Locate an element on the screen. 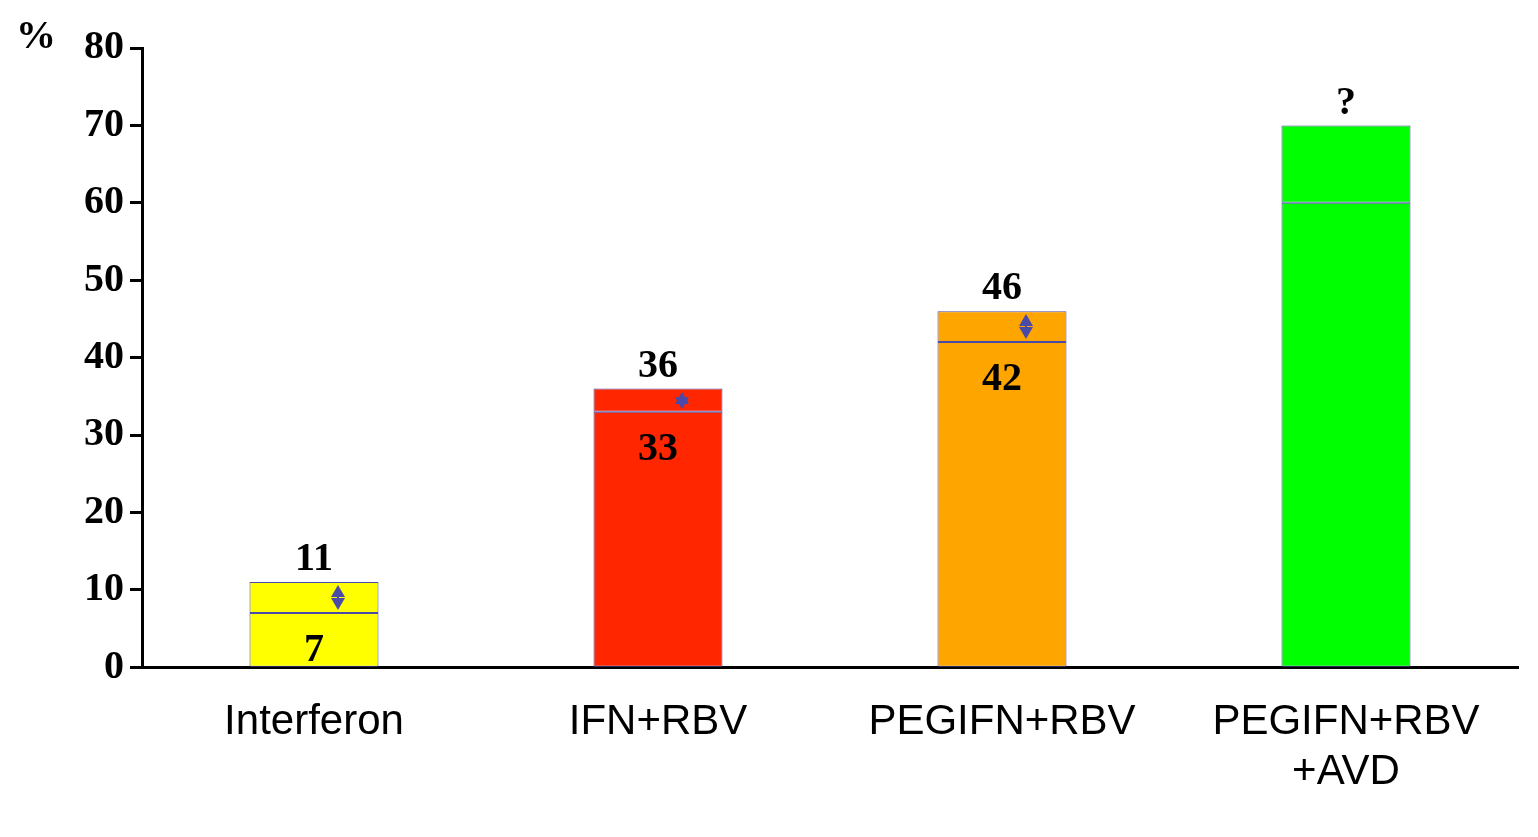 This screenshot has height=837, width=1538. total-label: ? is located at coordinates (1346, 100).